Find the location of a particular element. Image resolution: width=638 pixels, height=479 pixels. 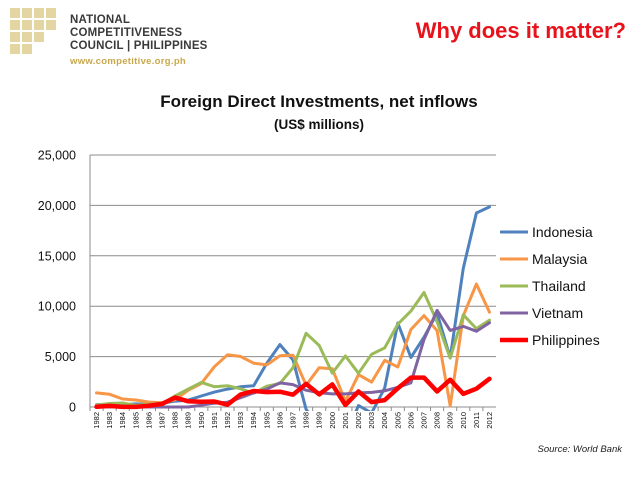

x-tick-label: 1987 is located at coordinates (162, 420).